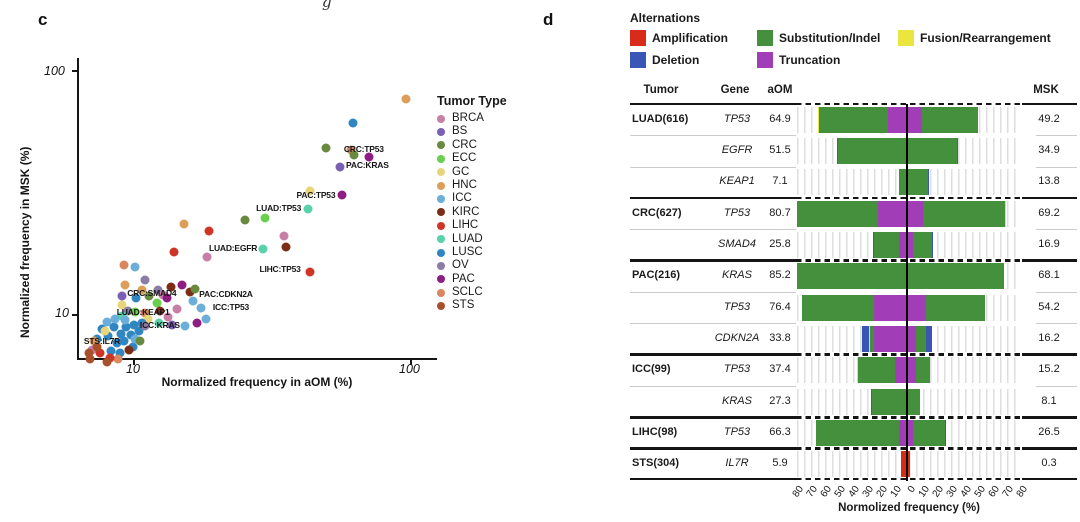  Describe the element at coordinates (853, 307) in the screenshot. I see `d-table-row: TP53 76.4 54.2` at that location.